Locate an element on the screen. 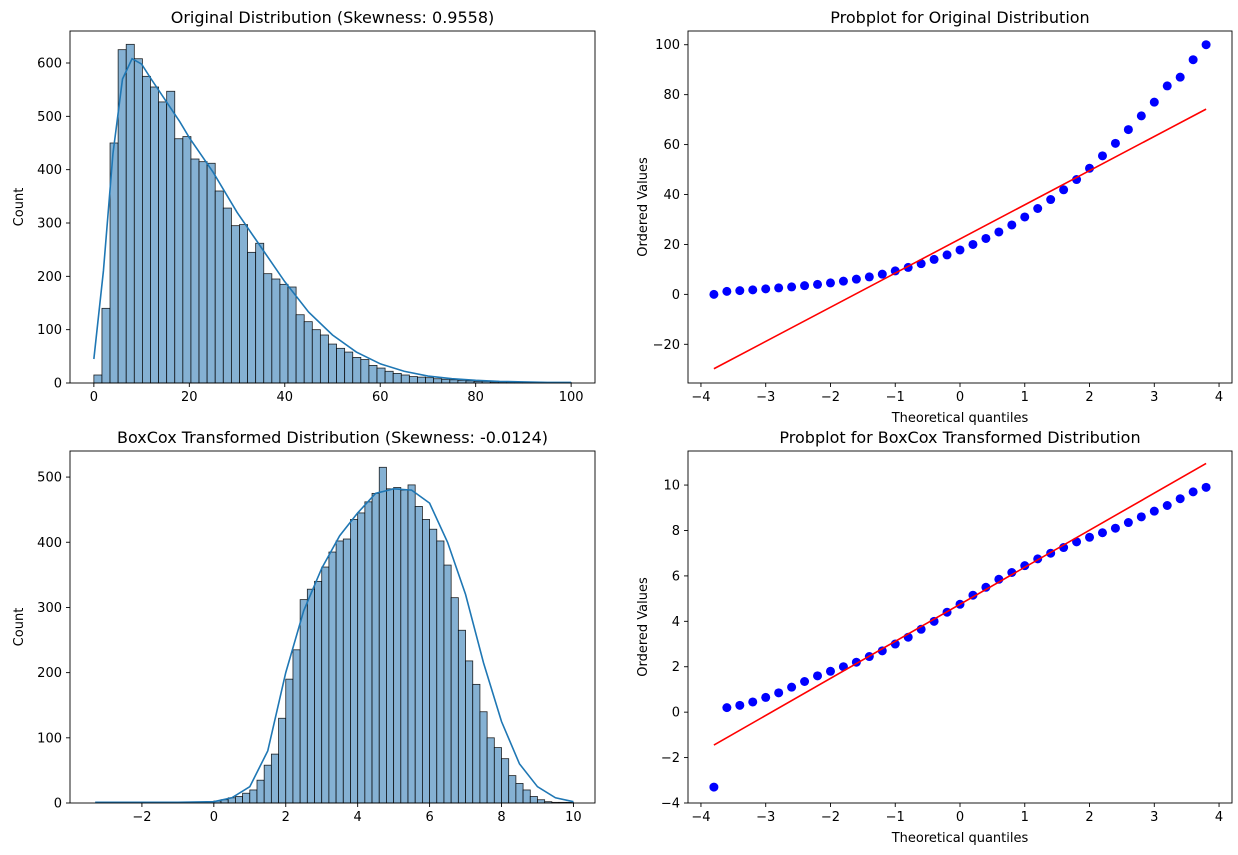 The height and width of the screenshot is (855, 1238). chart-title: Original Distribution (Skewness: 0.9558) is located at coordinates (333, 17).